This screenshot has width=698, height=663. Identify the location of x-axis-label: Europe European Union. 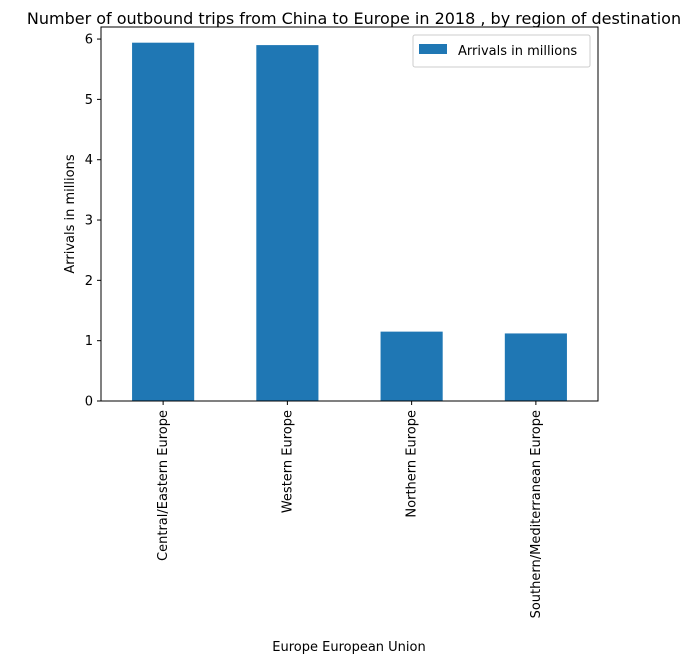
(348, 647).